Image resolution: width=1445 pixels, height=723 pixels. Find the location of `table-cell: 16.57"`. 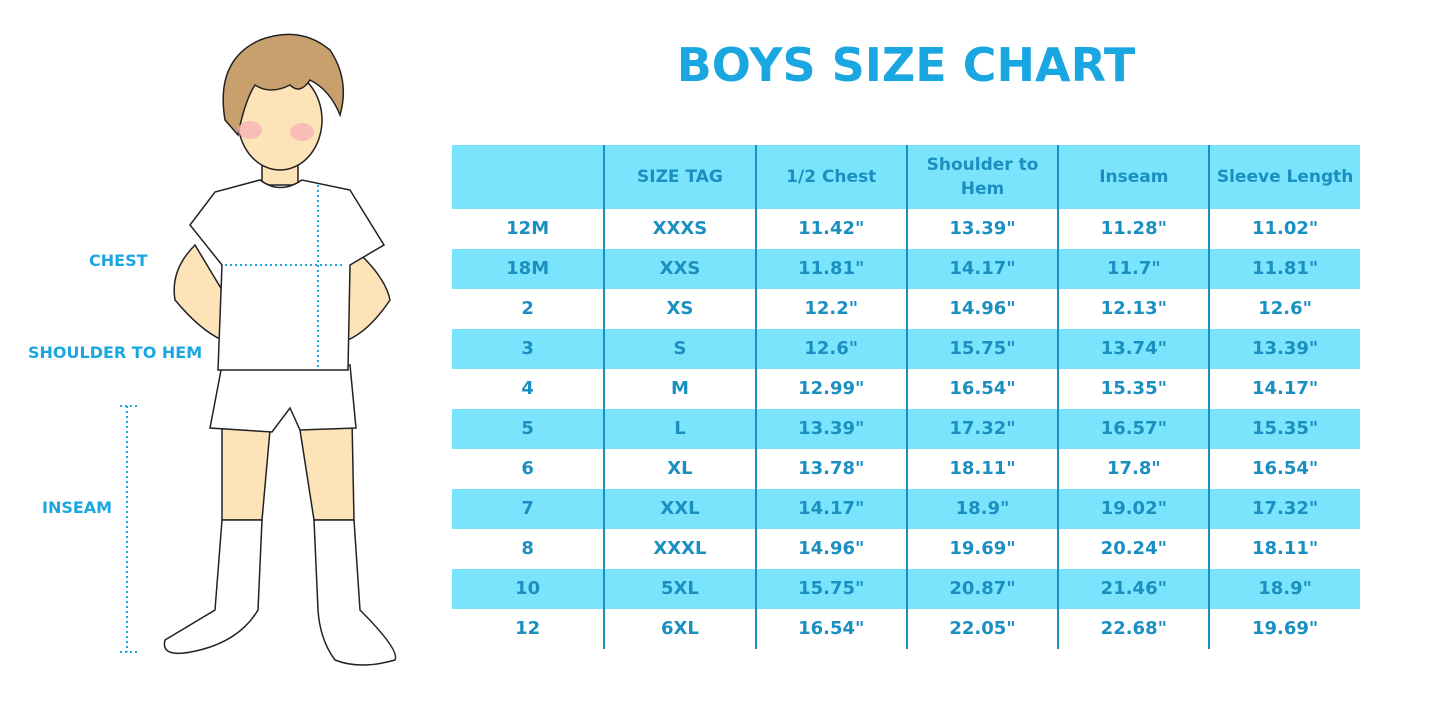

table-cell: 16.57" is located at coordinates (1132, 429).